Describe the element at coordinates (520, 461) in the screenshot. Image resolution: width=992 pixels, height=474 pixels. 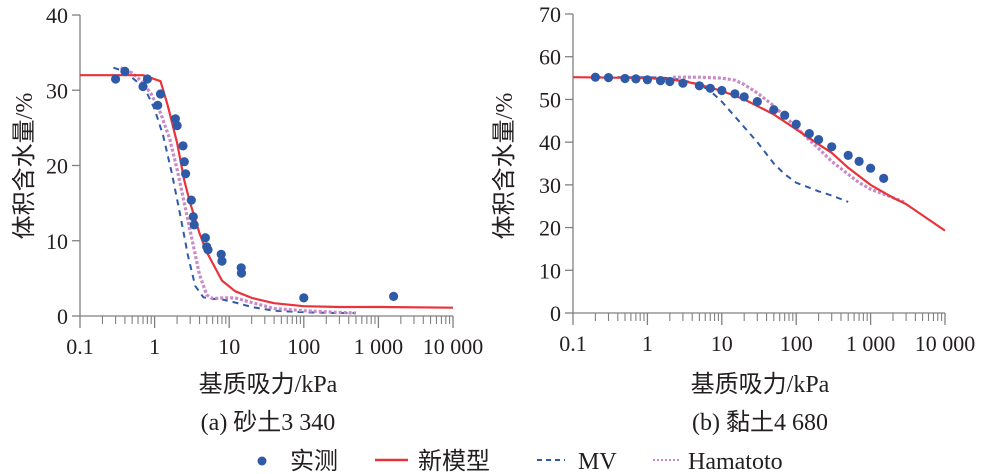
I see `legend: 实测 新模型 MV Hamatoto` at that location.